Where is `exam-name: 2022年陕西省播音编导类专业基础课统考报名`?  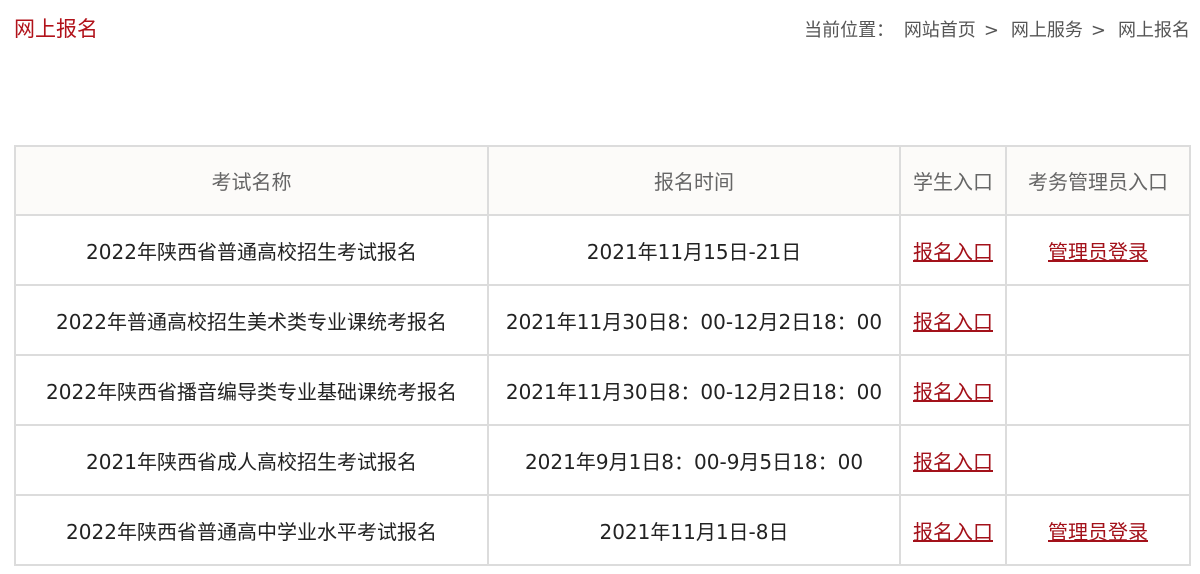 exam-name: 2022年陕西省播音编导类专业基础课统考报名 is located at coordinates (251, 390).